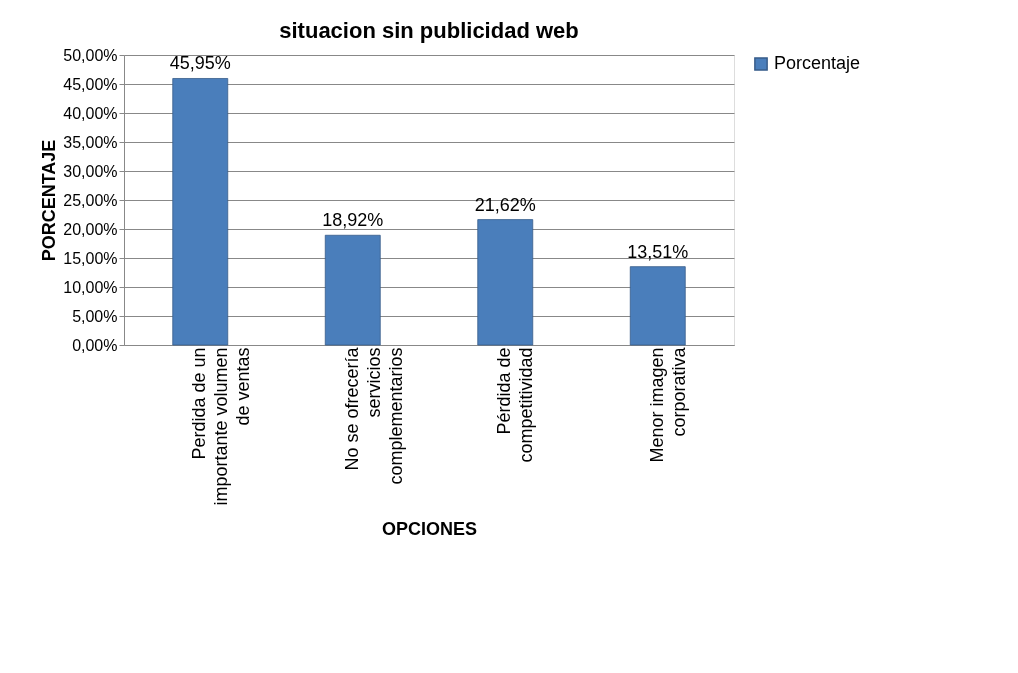 This screenshot has width=1018, height=673. What do you see at coordinates (90, 171) in the screenshot?
I see `y-tick-label: 30,00%` at bounding box center [90, 171].